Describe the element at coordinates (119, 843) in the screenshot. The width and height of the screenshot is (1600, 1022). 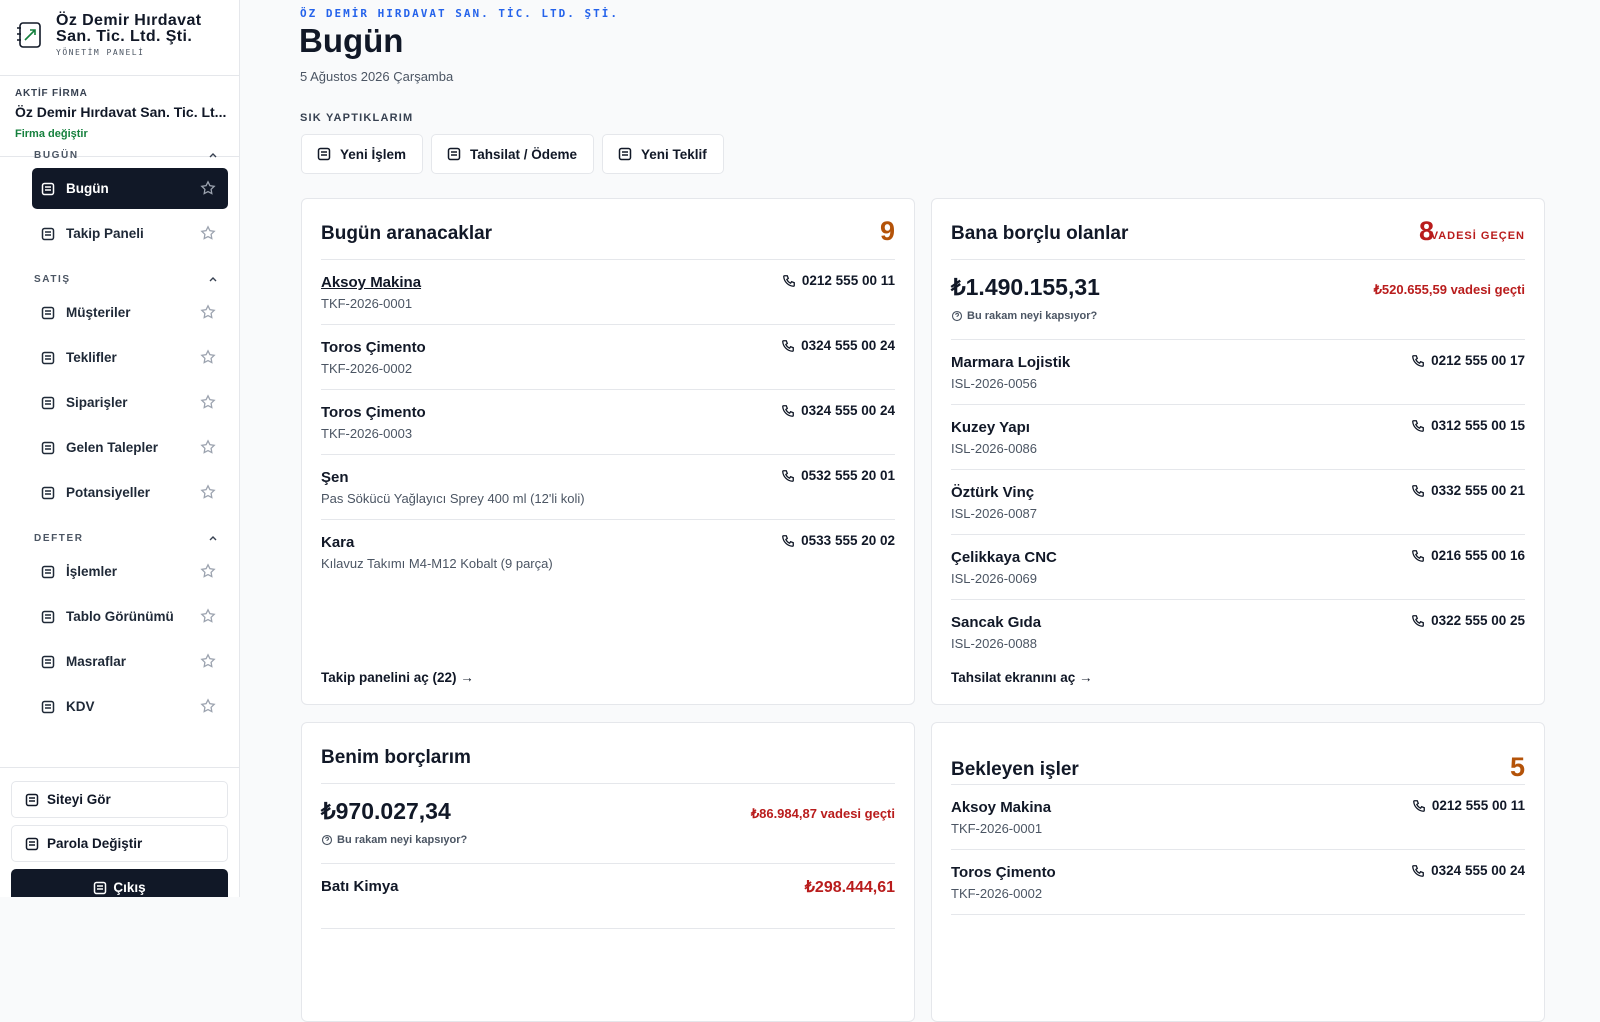
I see `sidebar-button: Parola Değiştir` at that location.